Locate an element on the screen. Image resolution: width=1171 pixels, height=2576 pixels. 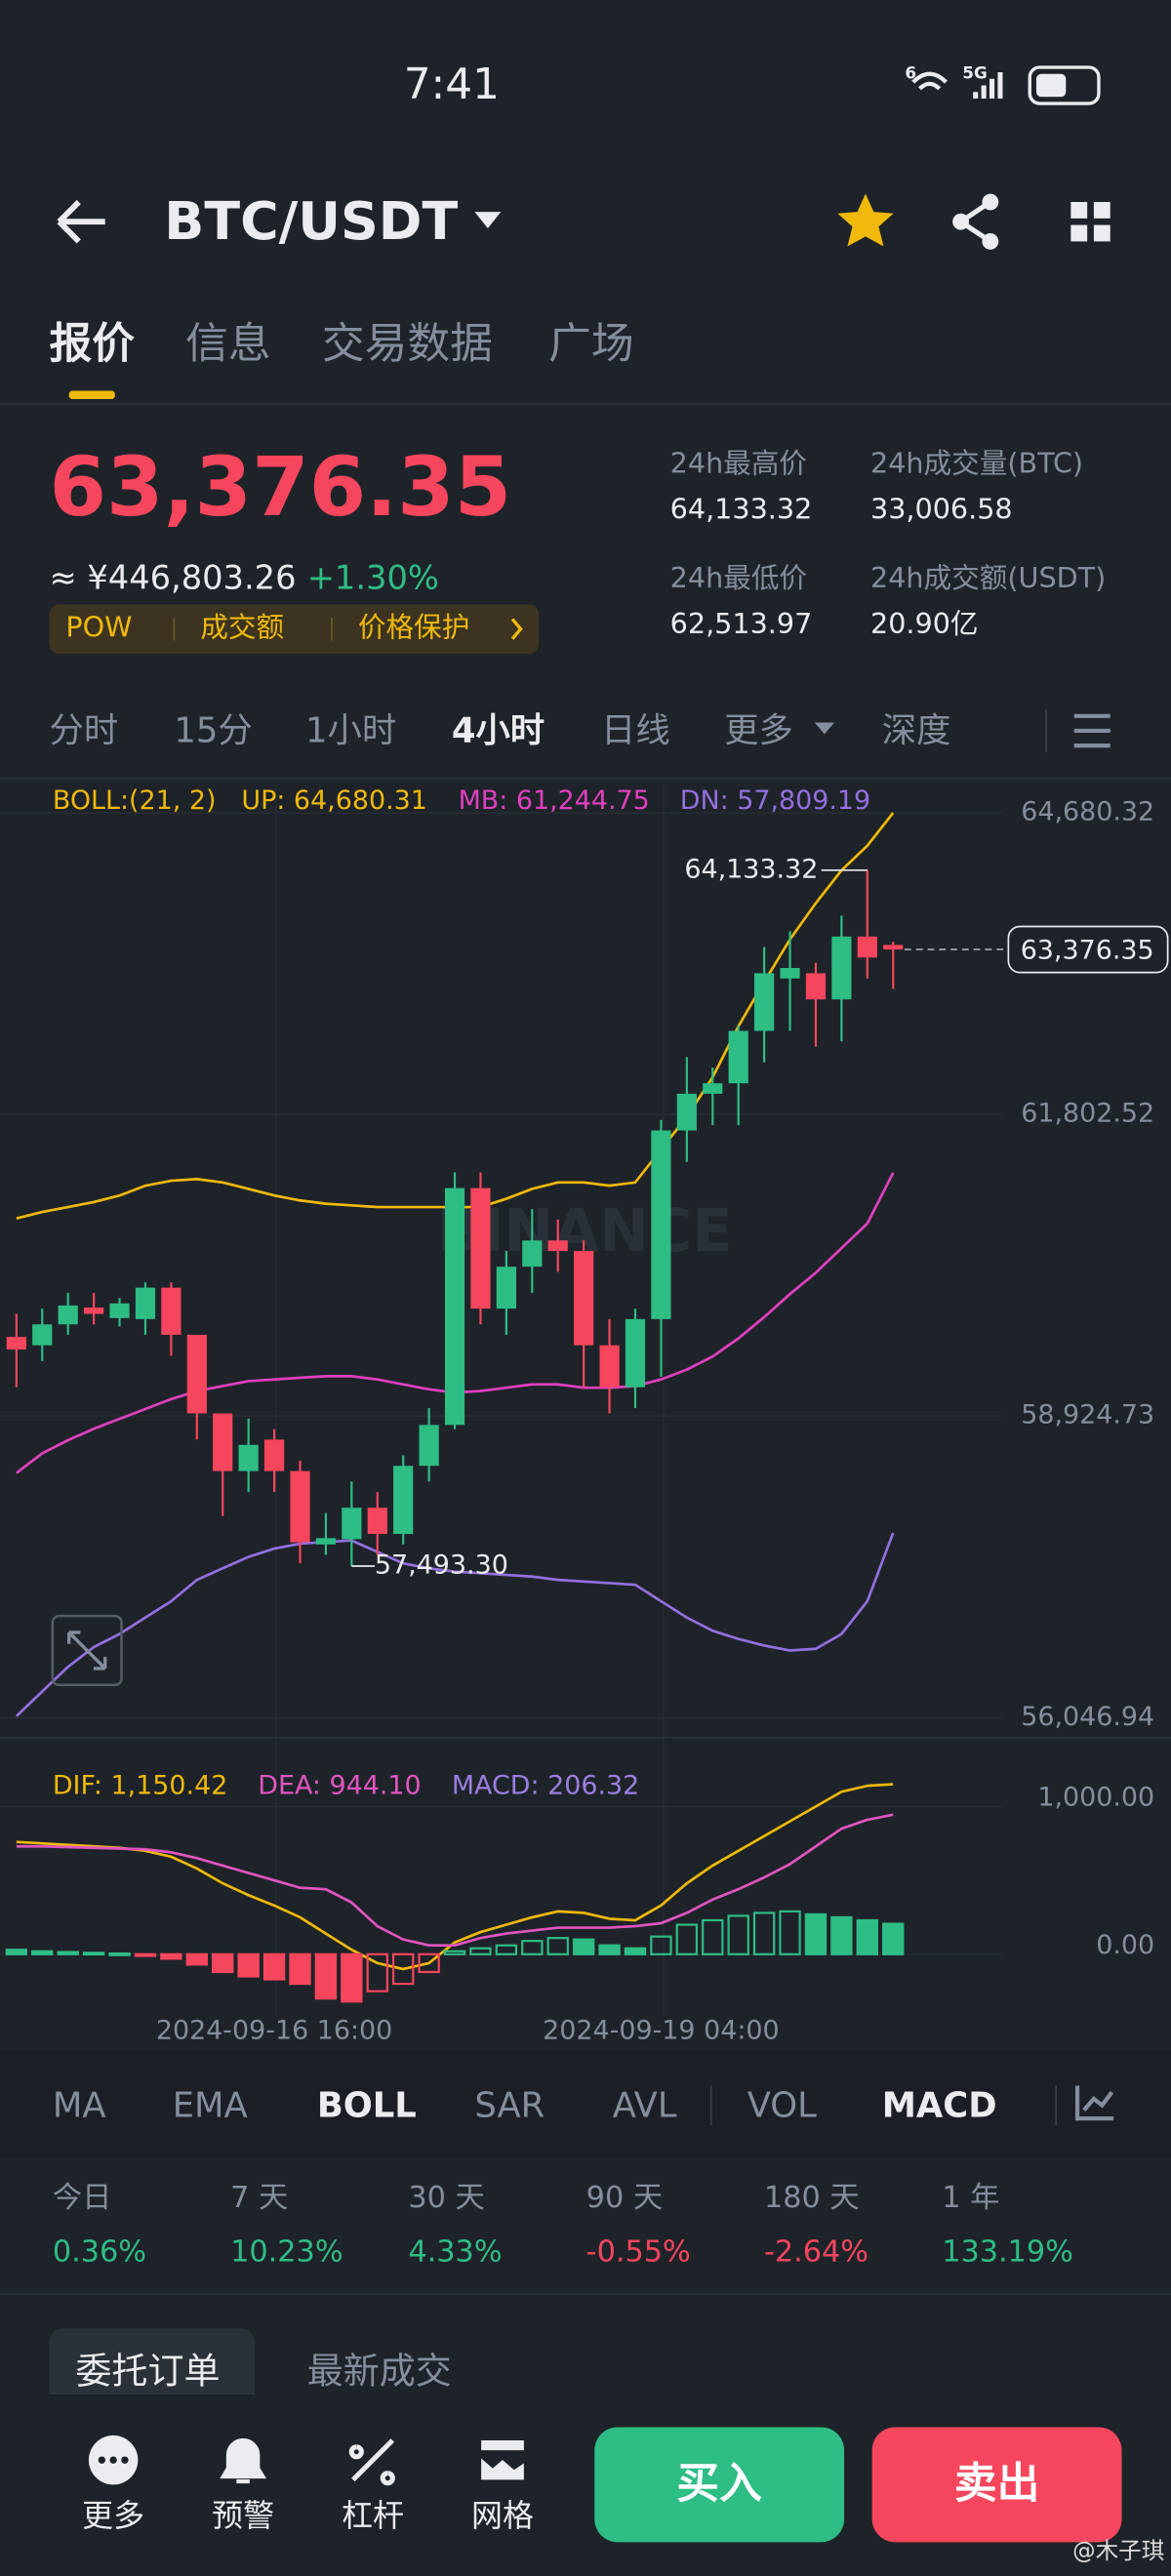
last-price: 63,376.35 is located at coordinates (280, 487).